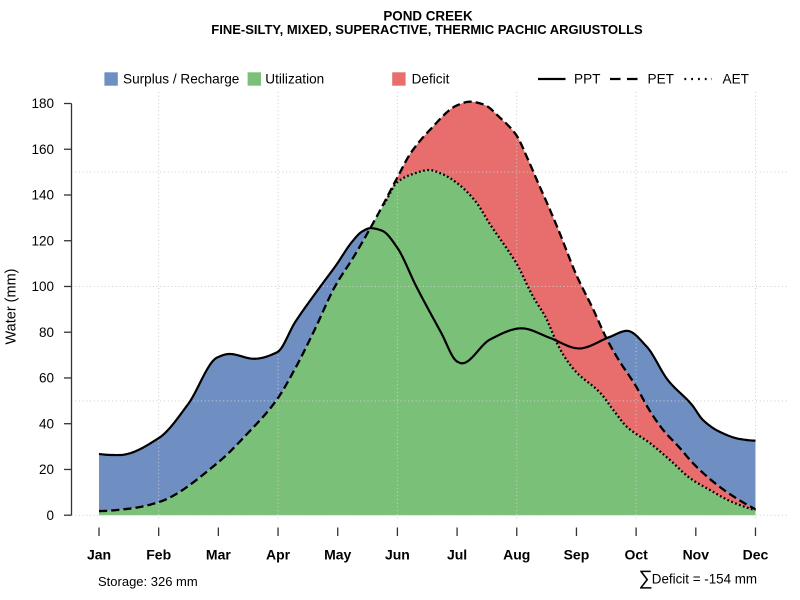 The image size is (800, 600). I want to click on svg-text: 60, so click(46, 378).